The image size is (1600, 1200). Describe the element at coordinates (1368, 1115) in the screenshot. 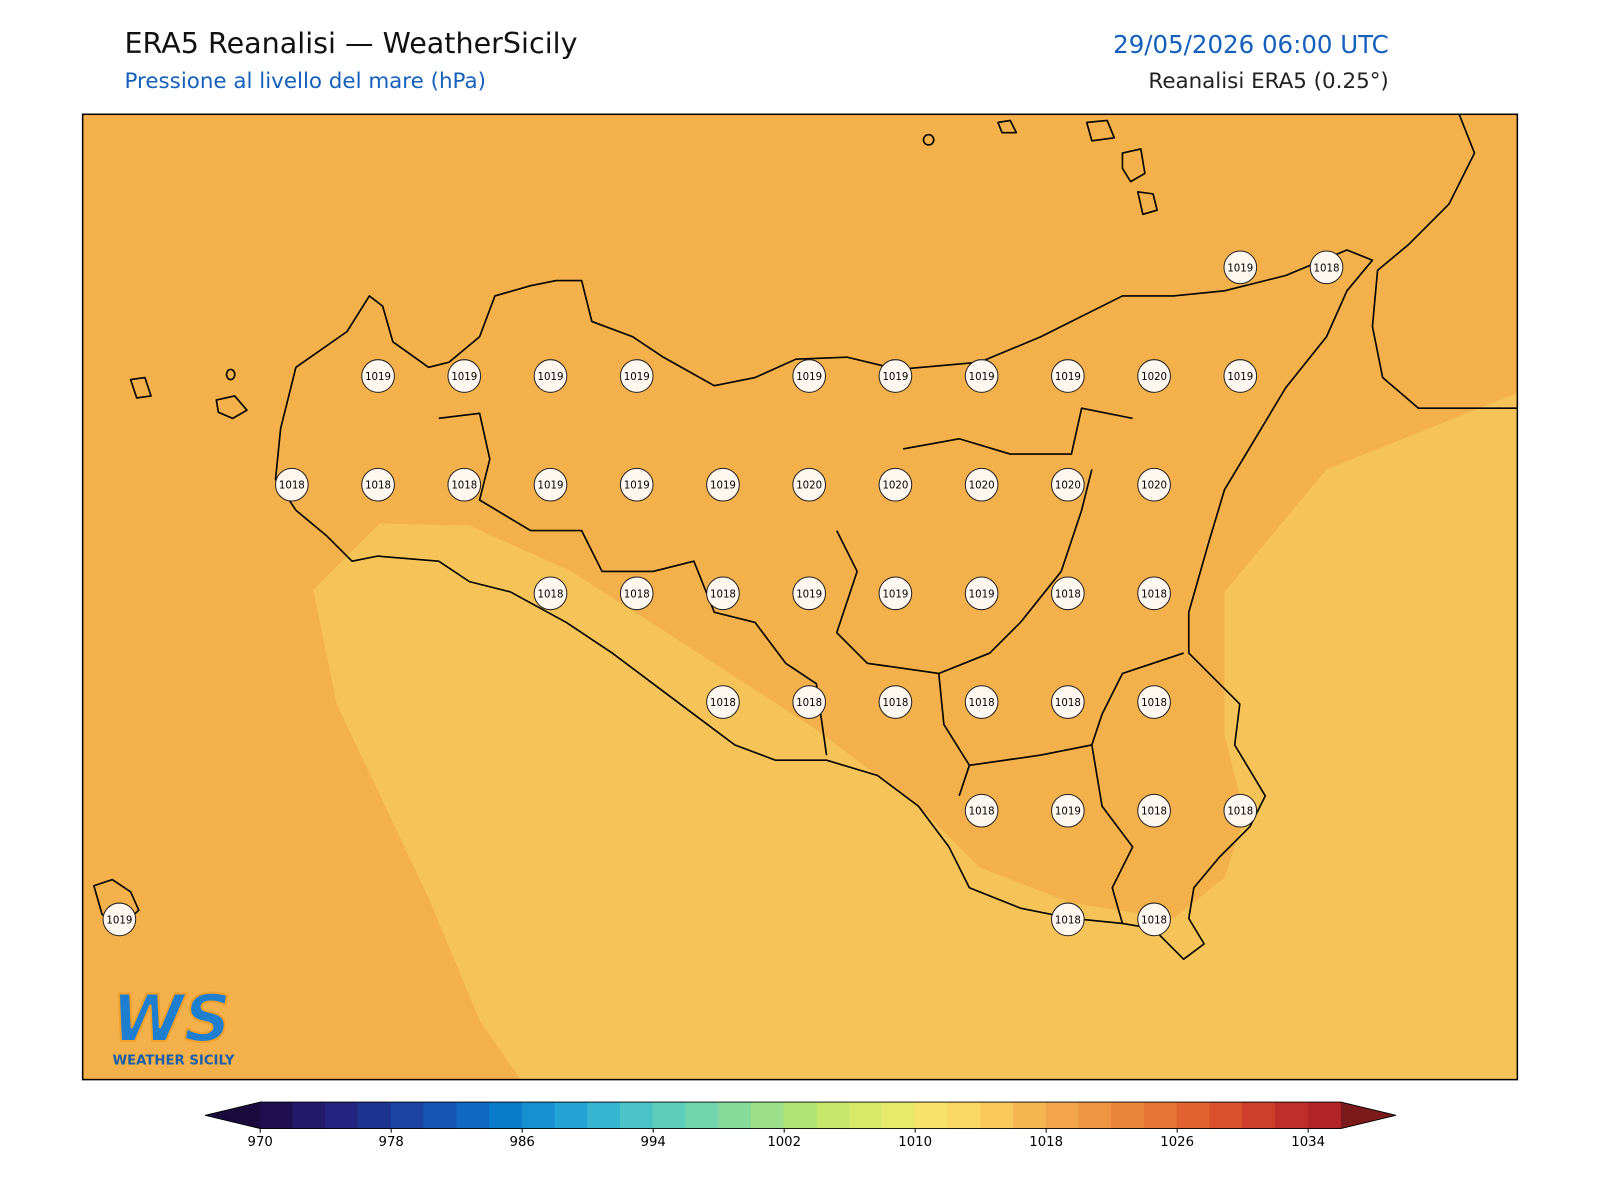

I see `colorbar-over` at that location.